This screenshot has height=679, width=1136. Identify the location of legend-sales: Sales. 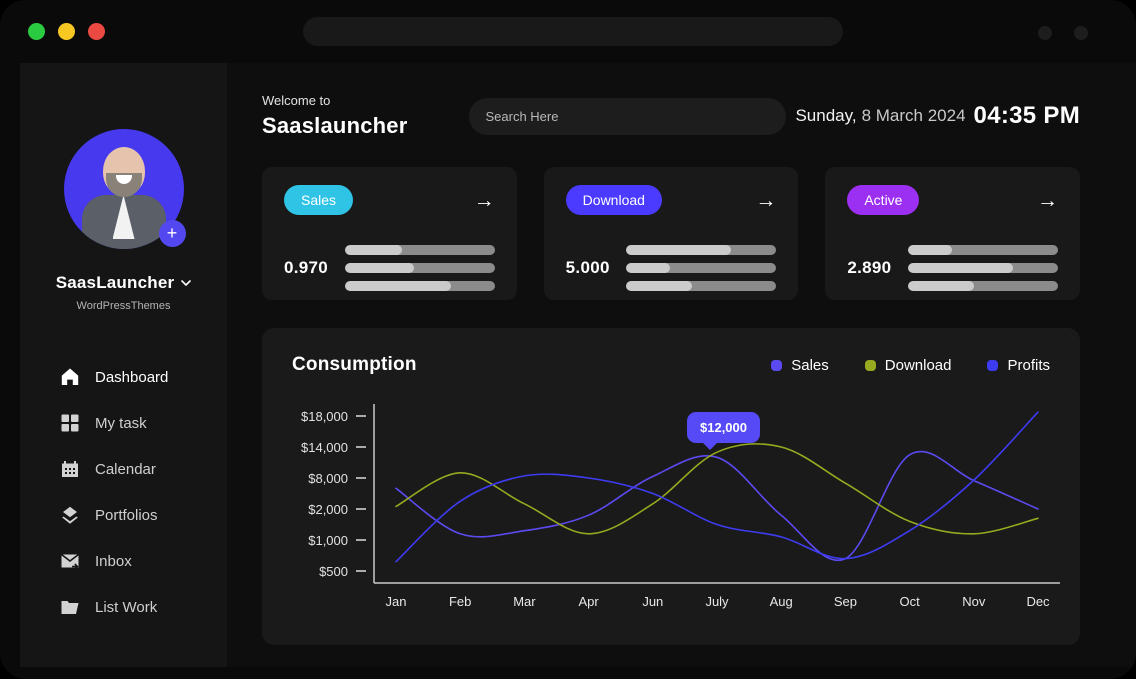
(800, 365).